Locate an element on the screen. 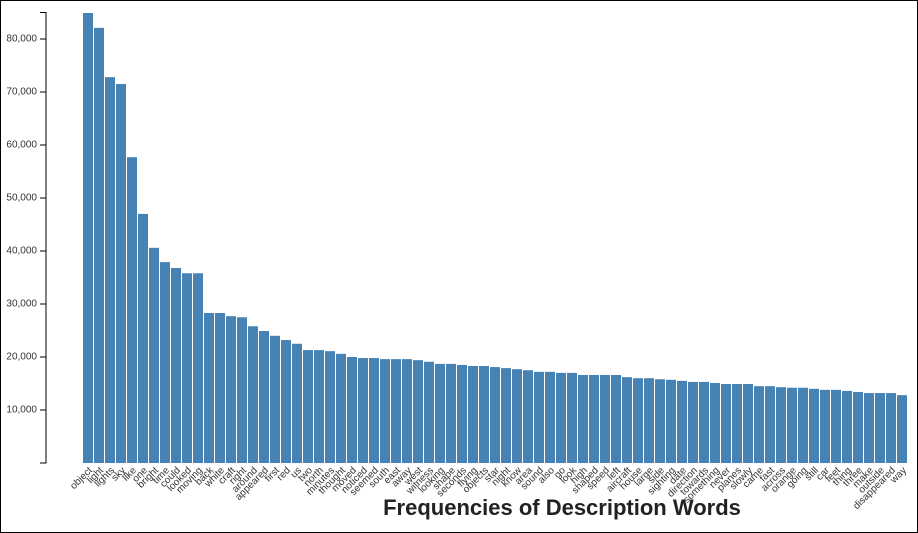 The height and width of the screenshot is (533, 918). y-tick-label: 30,000 is located at coordinates (21, 304).